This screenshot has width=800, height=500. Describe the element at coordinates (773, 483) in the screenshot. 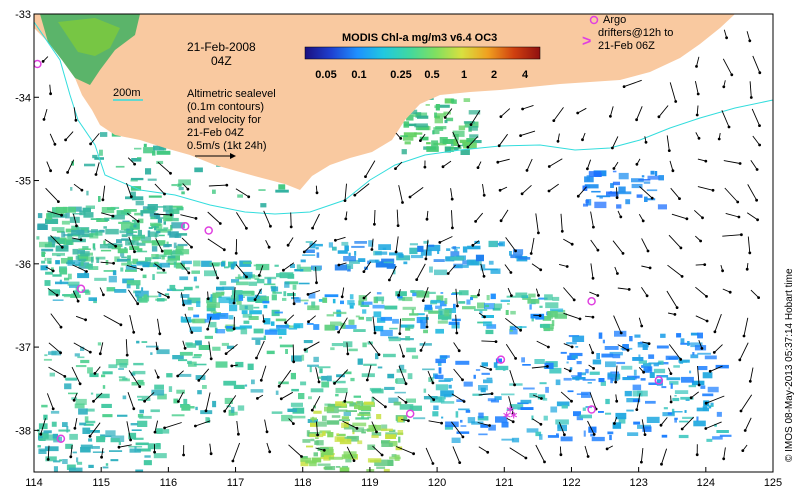

I see `x-tick-label: 125` at that location.